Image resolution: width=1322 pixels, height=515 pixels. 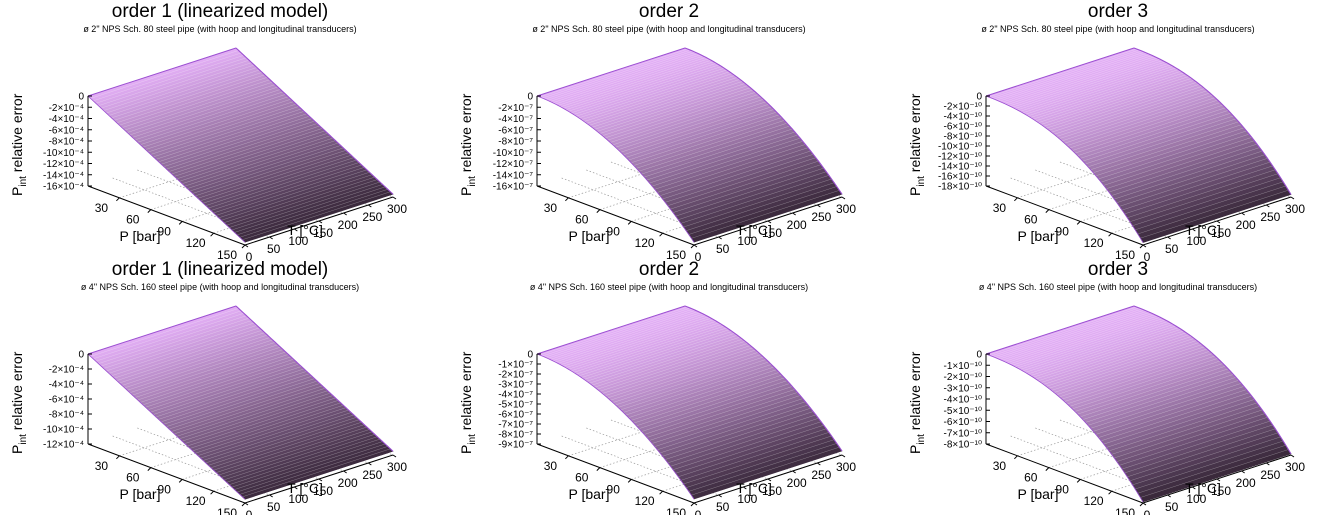 What do you see at coordinates (220, 11) in the screenshot?
I see `chart-title: order 1 (linearized model)` at bounding box center [220, 11].